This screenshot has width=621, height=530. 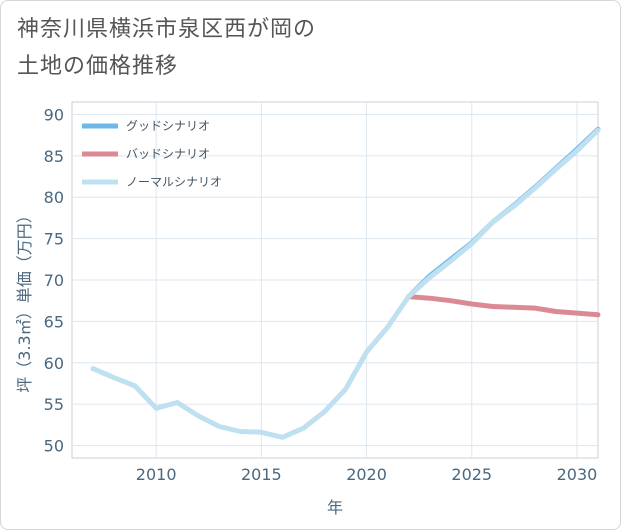 What do you see at coordinates (98, 66) in the screenshot?
I see `title-line-2: 土地の価格推移` at bounding box center [98, 66].